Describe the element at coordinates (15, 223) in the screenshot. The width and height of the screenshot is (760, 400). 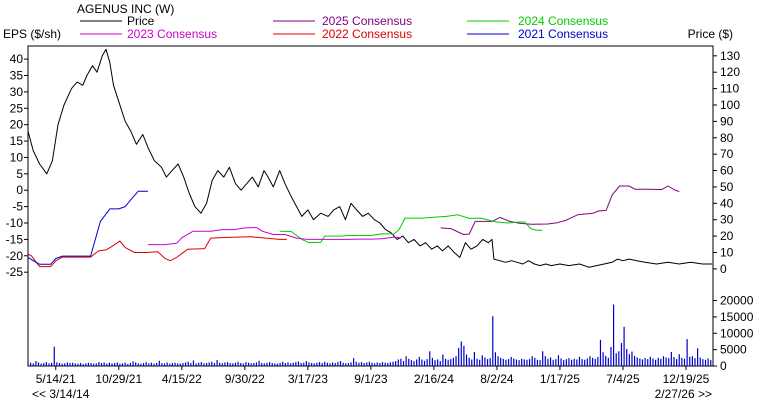
I see `eps-tick-label: -10` at that location.